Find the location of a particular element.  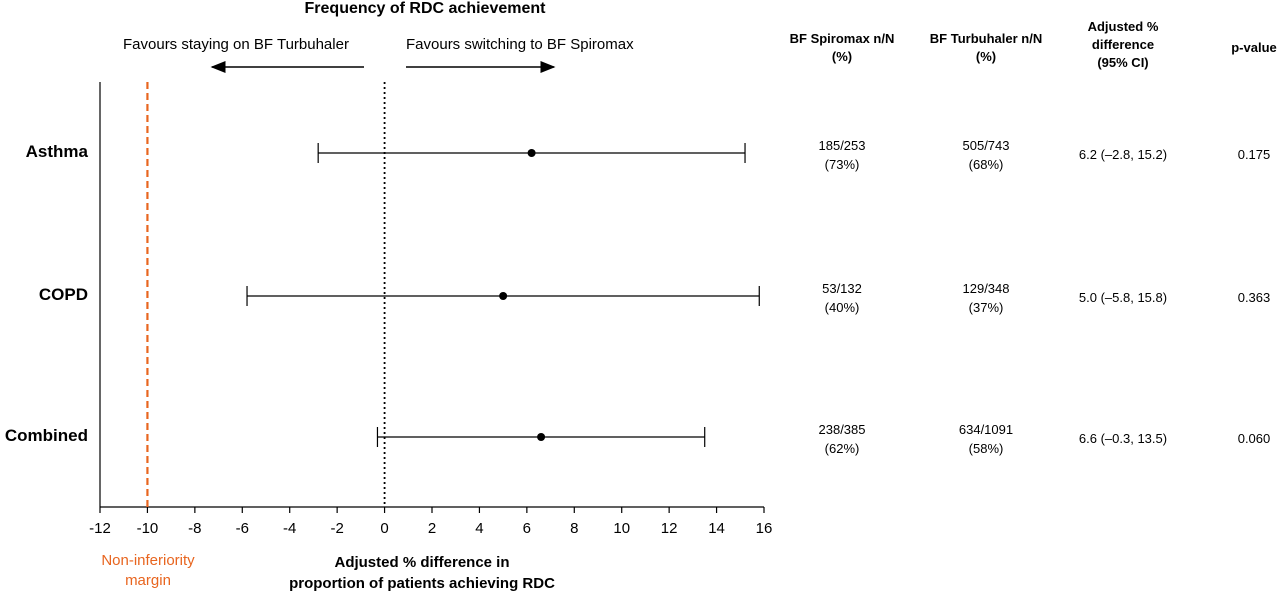

chart-title: Frequency of RDC achievement is located at coordinates (425, 8).